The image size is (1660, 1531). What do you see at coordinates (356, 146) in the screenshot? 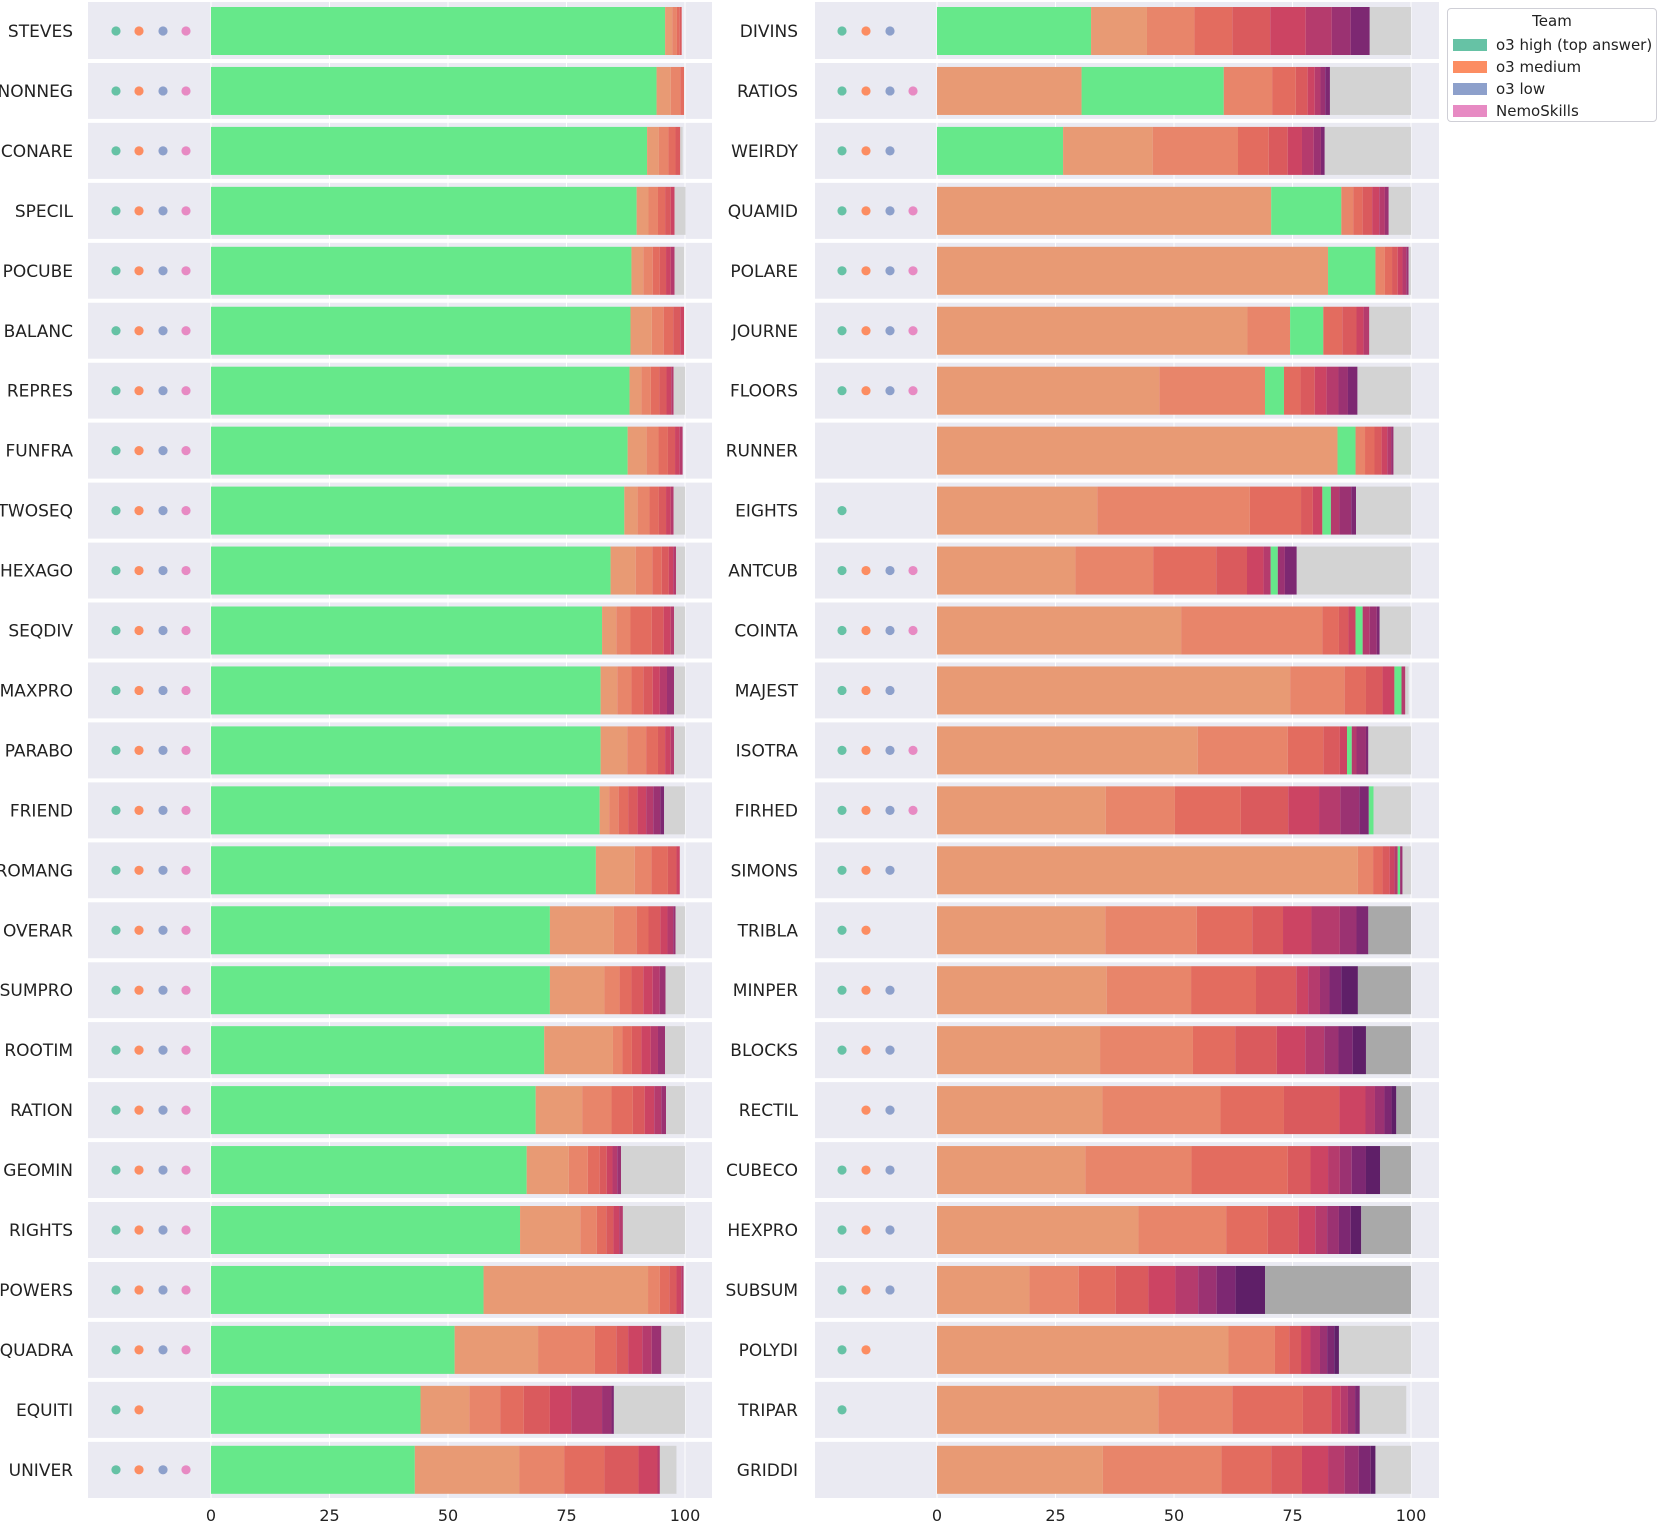
I see `bar-row: CONARE` at bounding box center [356, 146].